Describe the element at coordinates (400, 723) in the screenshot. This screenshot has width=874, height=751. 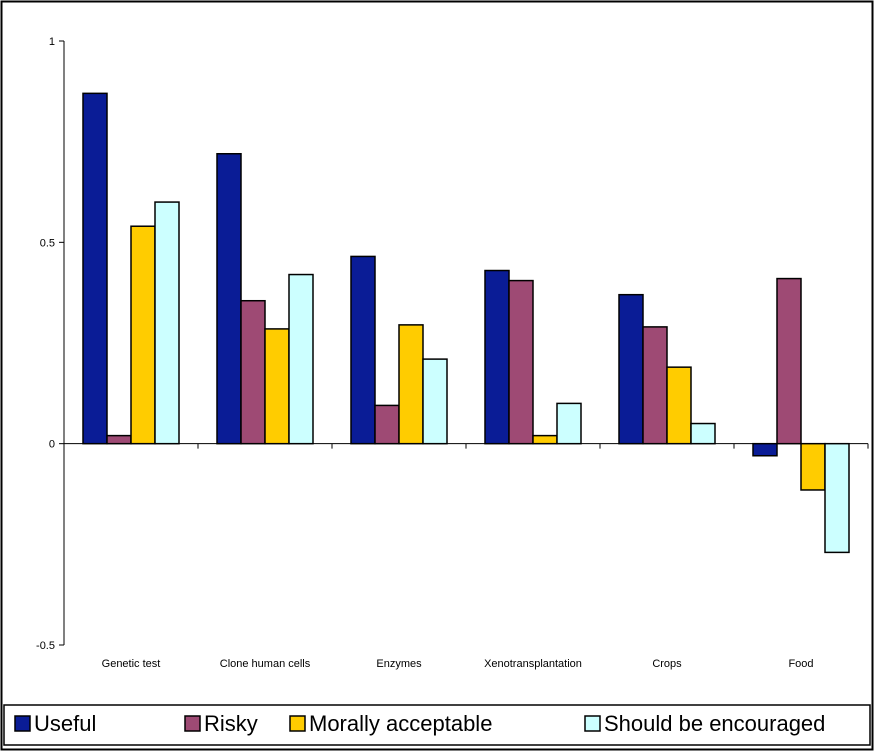
I see `legend-label: Morally acceptable` at that location.